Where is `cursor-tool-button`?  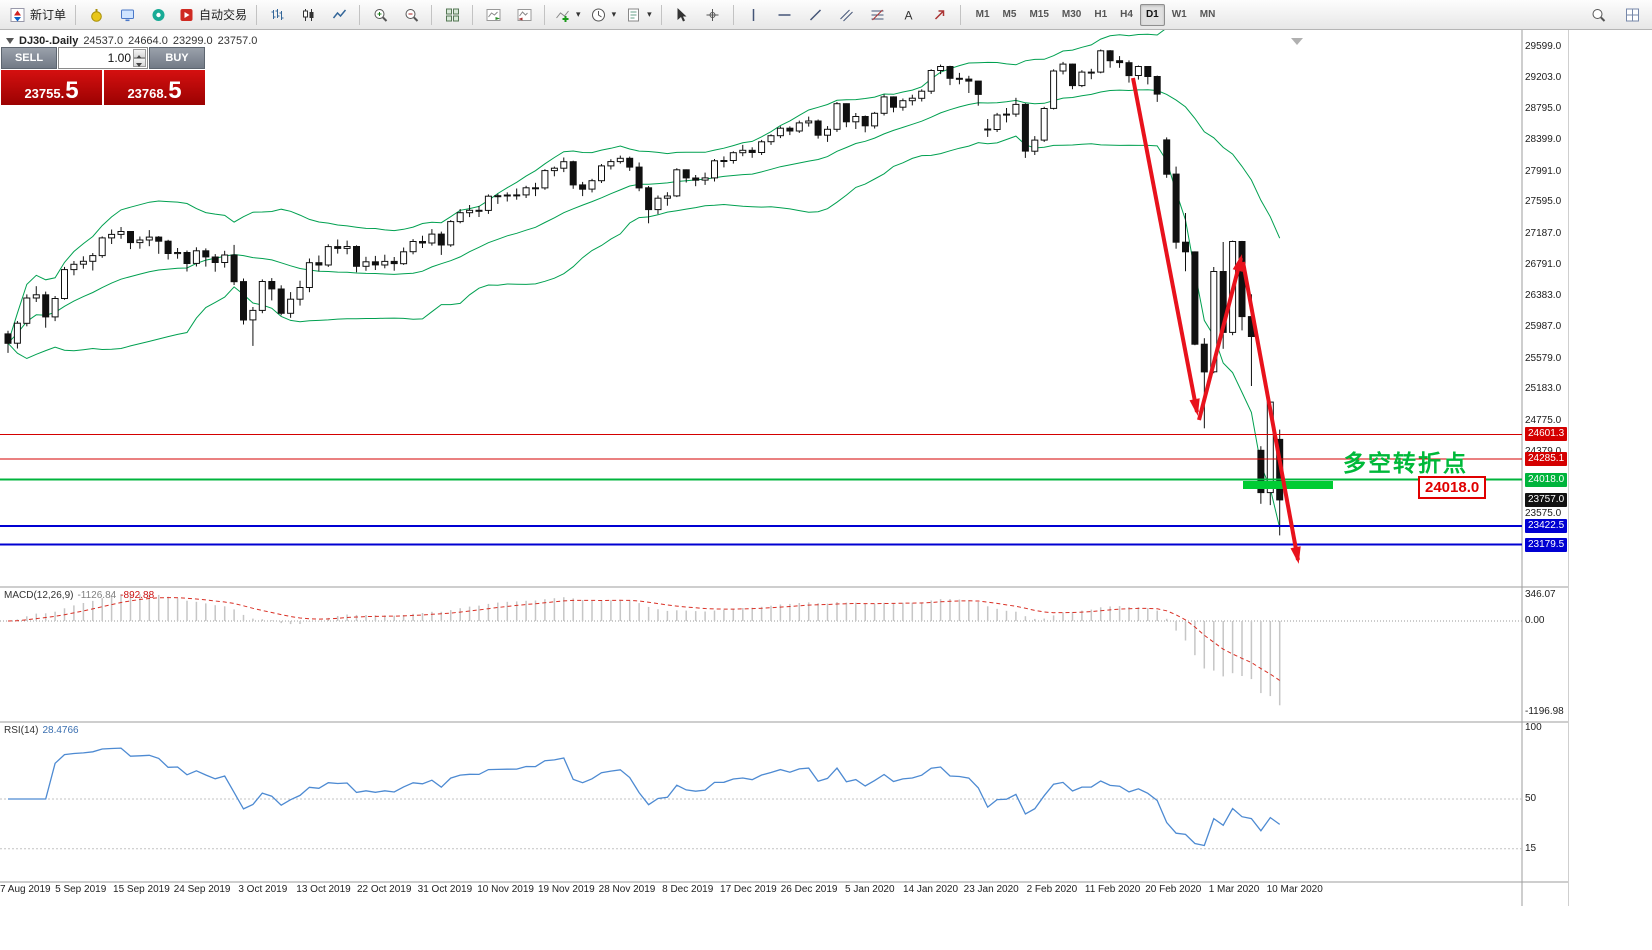
cursor-tool-button is located at coordinates (682, 15).